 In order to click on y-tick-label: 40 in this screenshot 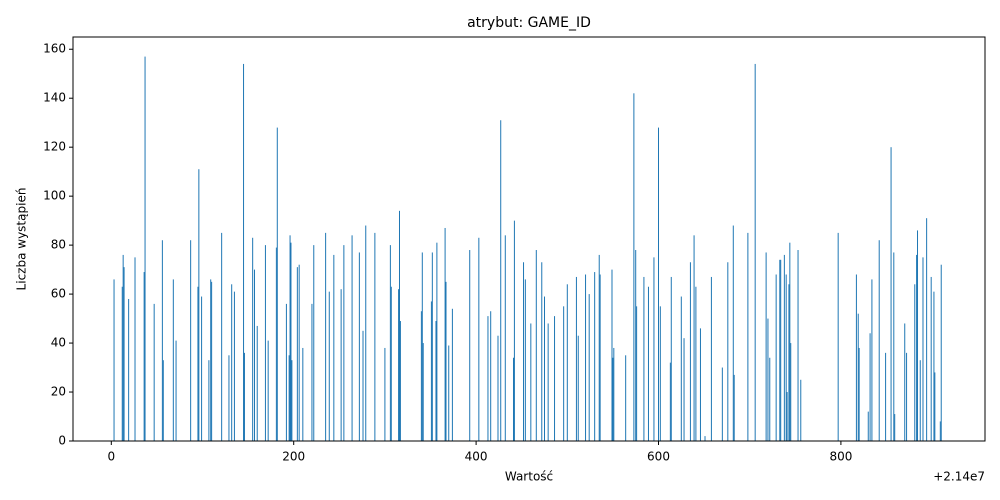, I will do `click(58, 343)`.